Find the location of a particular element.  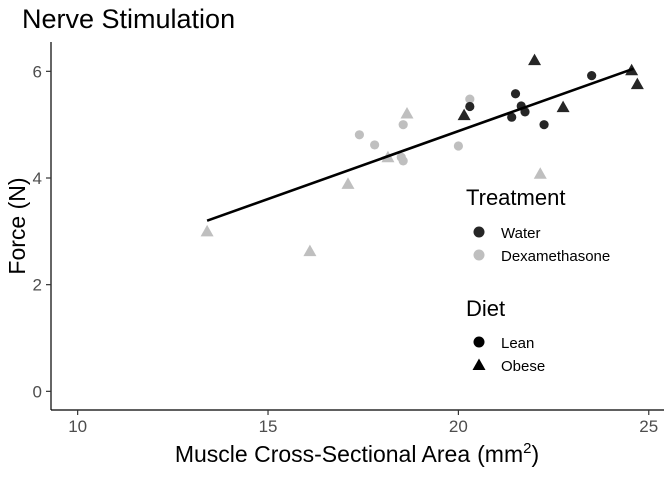

legend-dexamethasone-swatch is located at coordinates (479, 255).